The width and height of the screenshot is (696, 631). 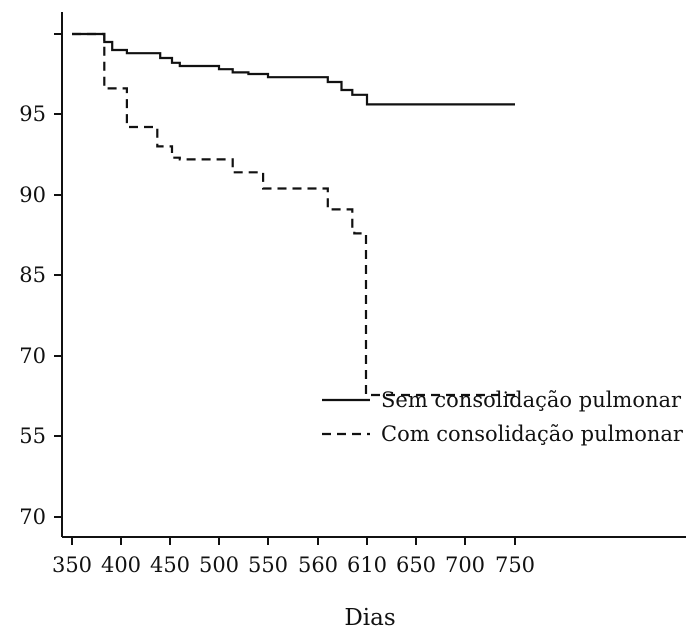 I want to click on y-tick-label: 95, so click(x=32, y=114).